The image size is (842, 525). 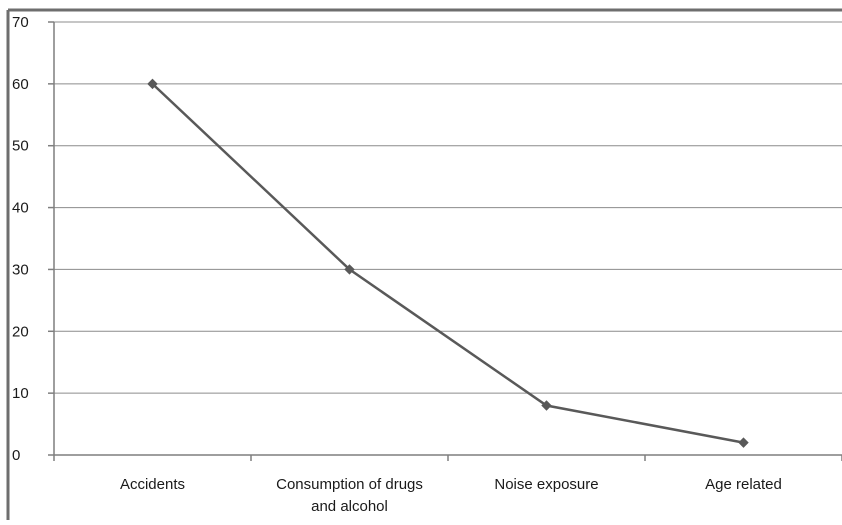 I want to click on y-tick-label: 0, so click(x=16, y=455).